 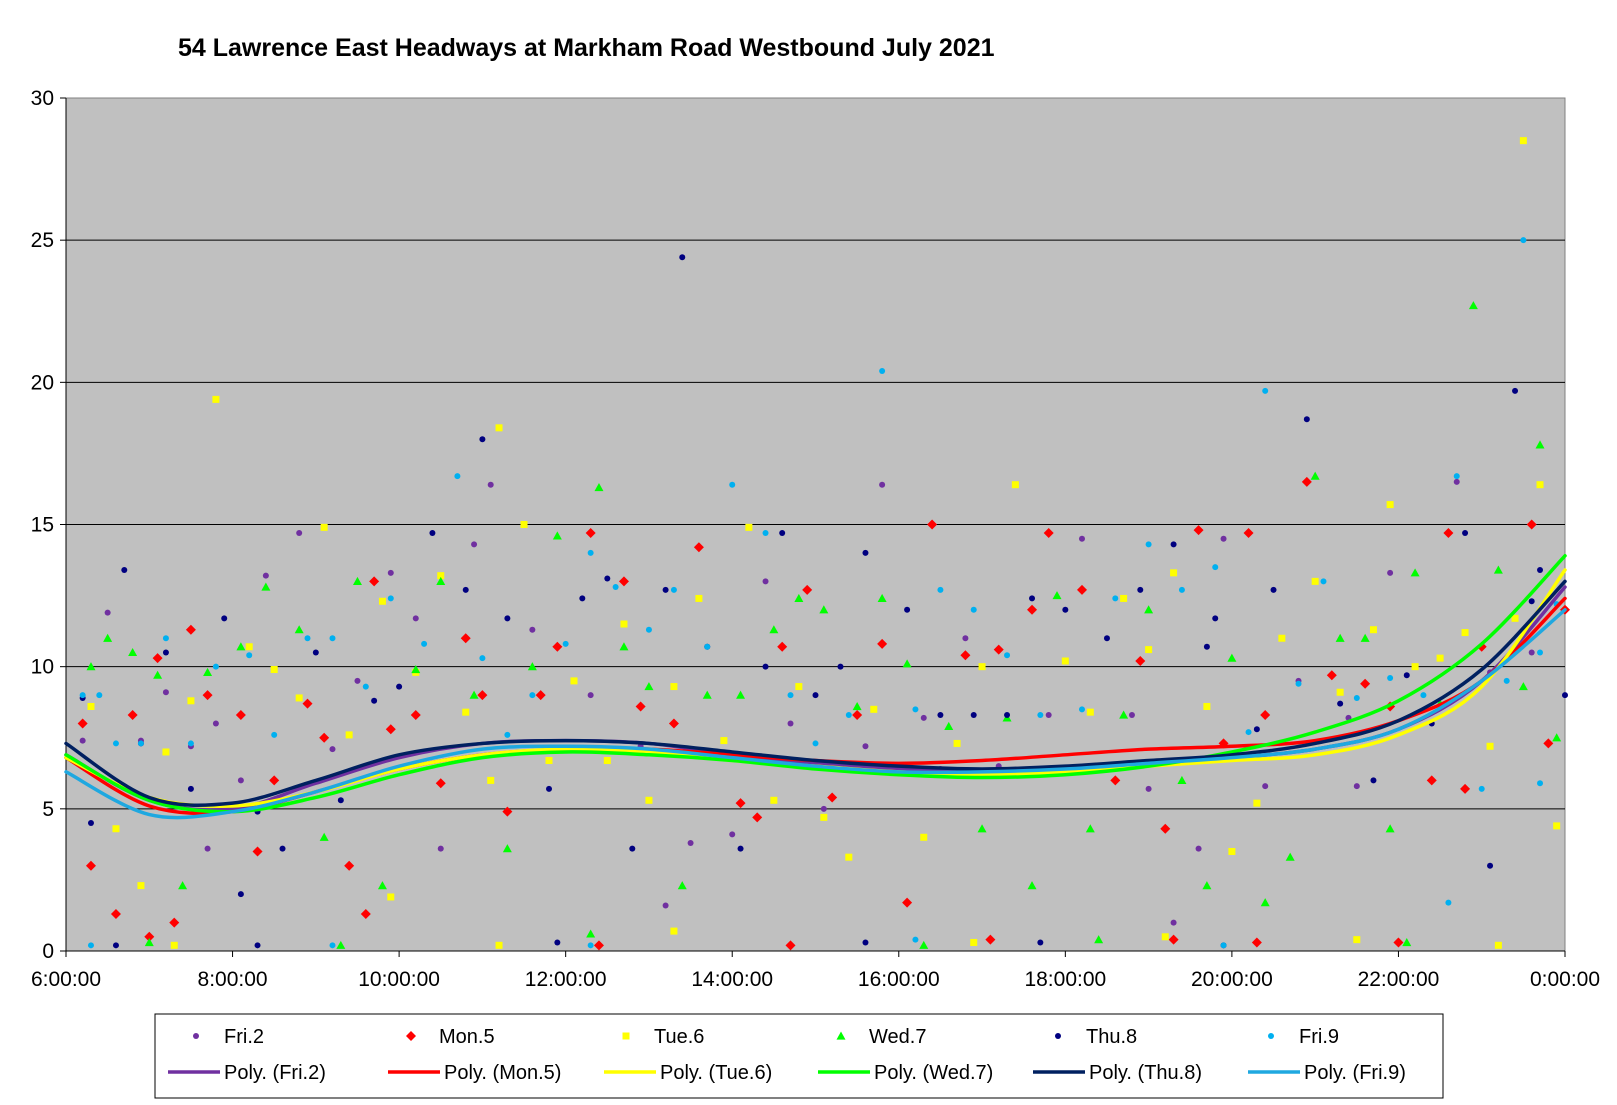 What do you see at coordinates (467, 1037) in the screenshot?
I see `legend-label: Mon.5` at bounding box center [467, 1037].